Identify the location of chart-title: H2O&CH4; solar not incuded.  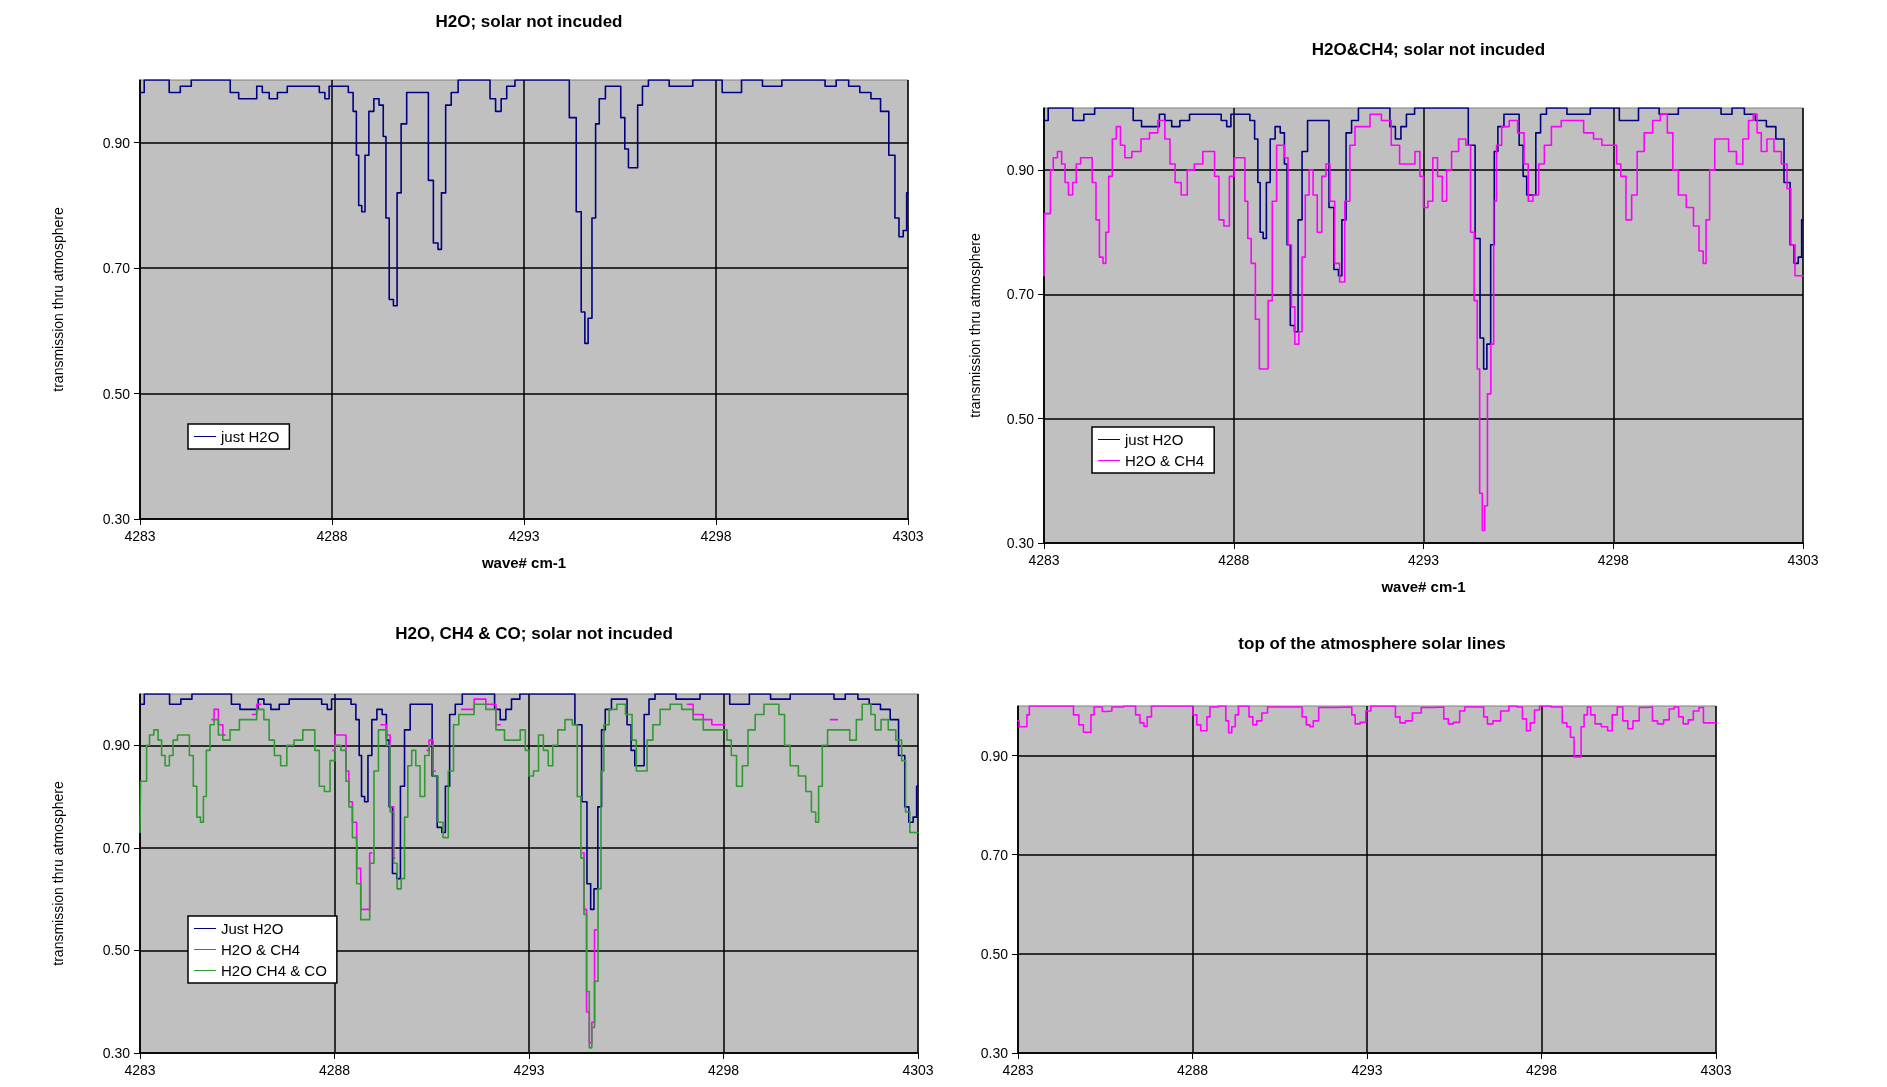
(1428, 49).